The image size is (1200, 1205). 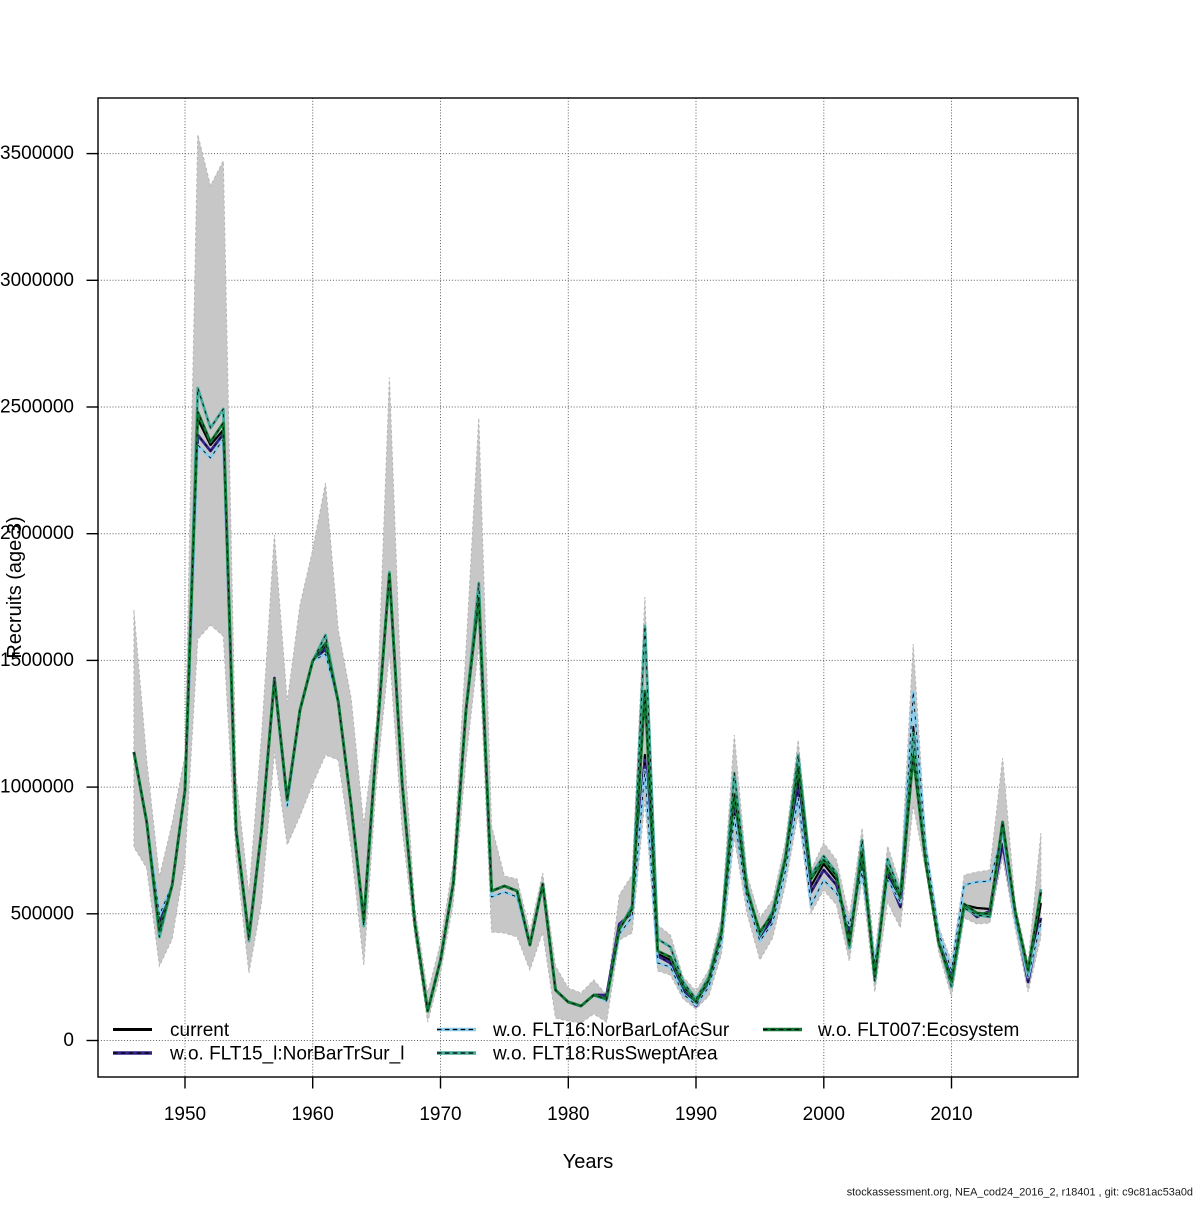 What do you see at coordinates (15, 587) in the screenshot?
I see `svg-text: Recruits (age 3)` at bounding box center [15, 587].